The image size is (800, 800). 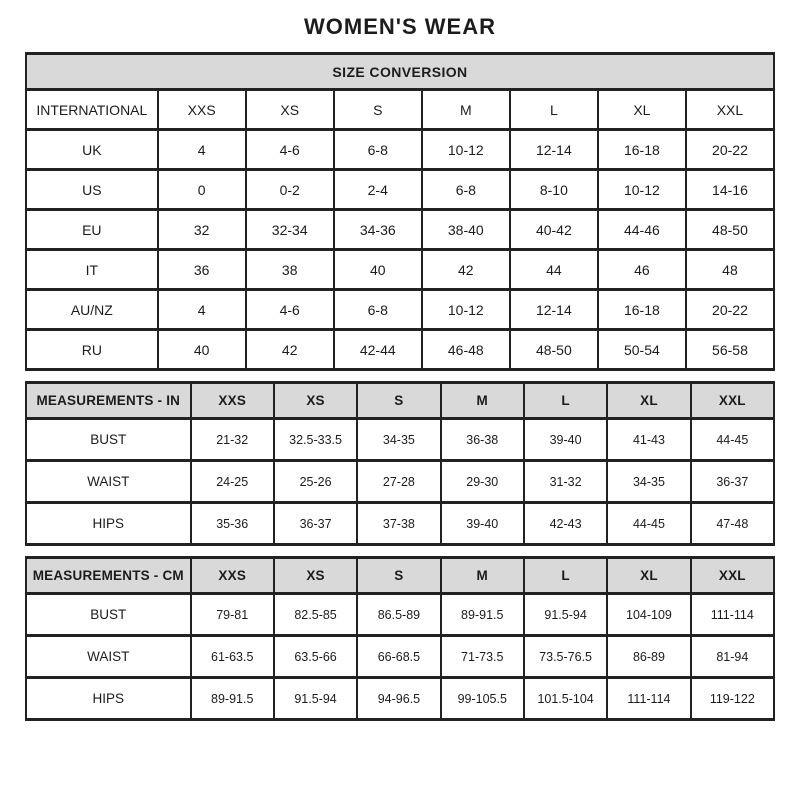 I want to click on size-conversion-it-value-6: 48, so click(x=730, y=269).